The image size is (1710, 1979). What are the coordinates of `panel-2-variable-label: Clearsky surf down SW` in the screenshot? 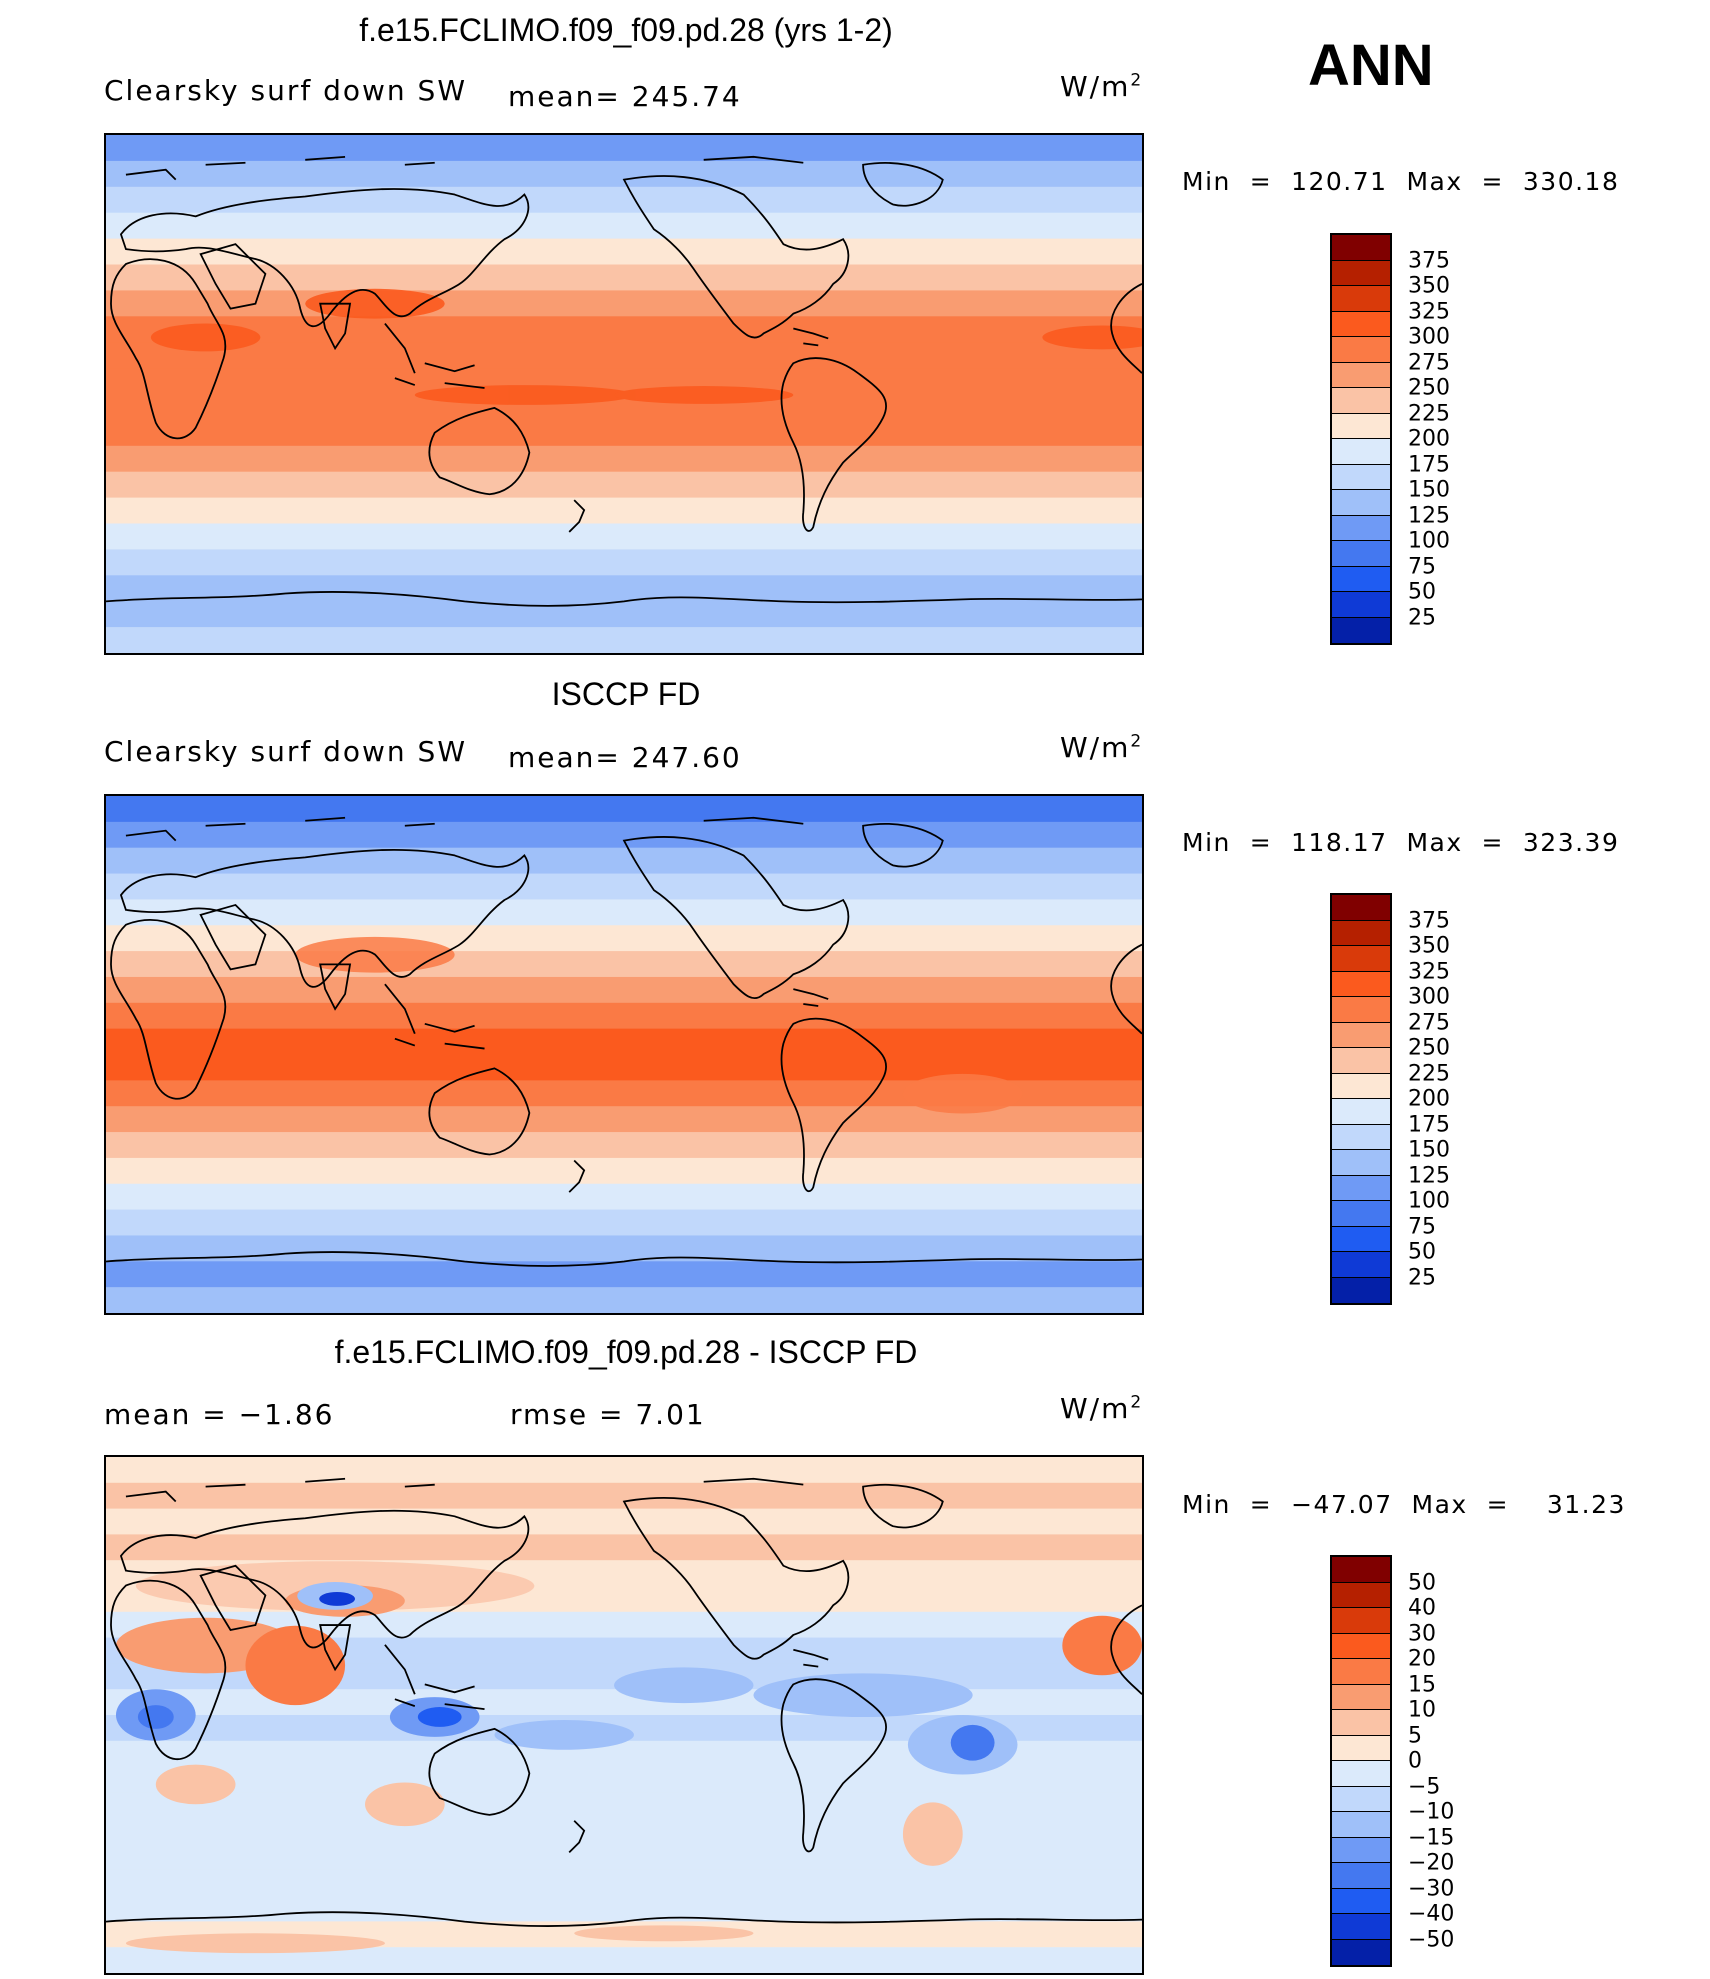 It's located at (286, 751).